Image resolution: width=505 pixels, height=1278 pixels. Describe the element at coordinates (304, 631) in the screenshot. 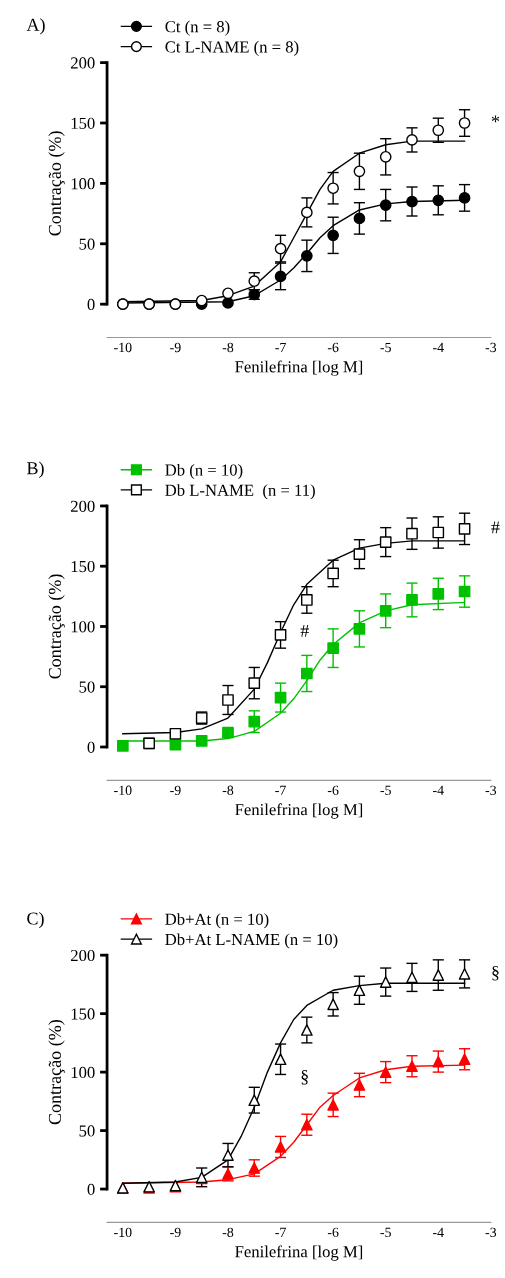

I see `annotation: #` at that location.